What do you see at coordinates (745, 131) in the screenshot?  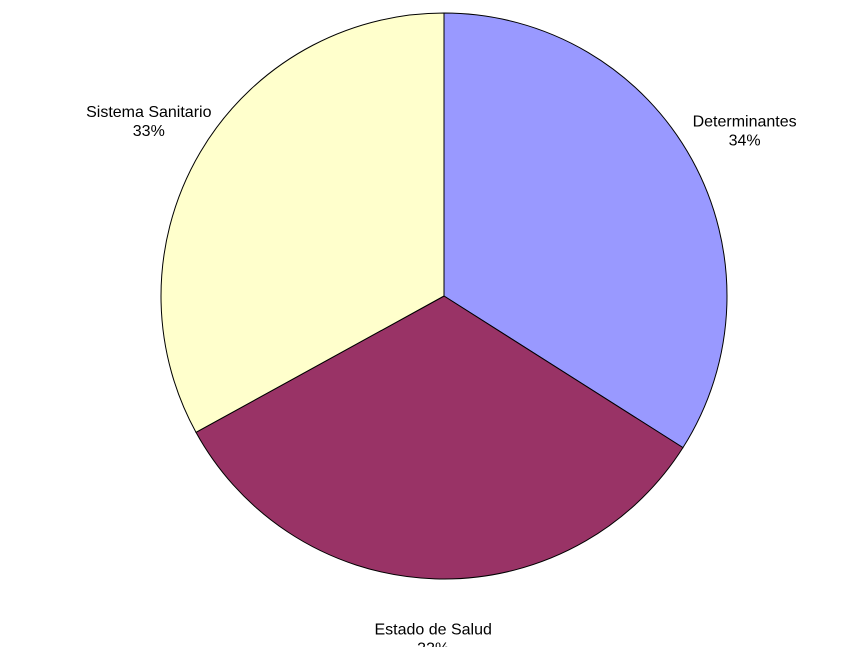 I see `slice-label-determinantes: Determinantes 34%` at bounding box center [745, 131].